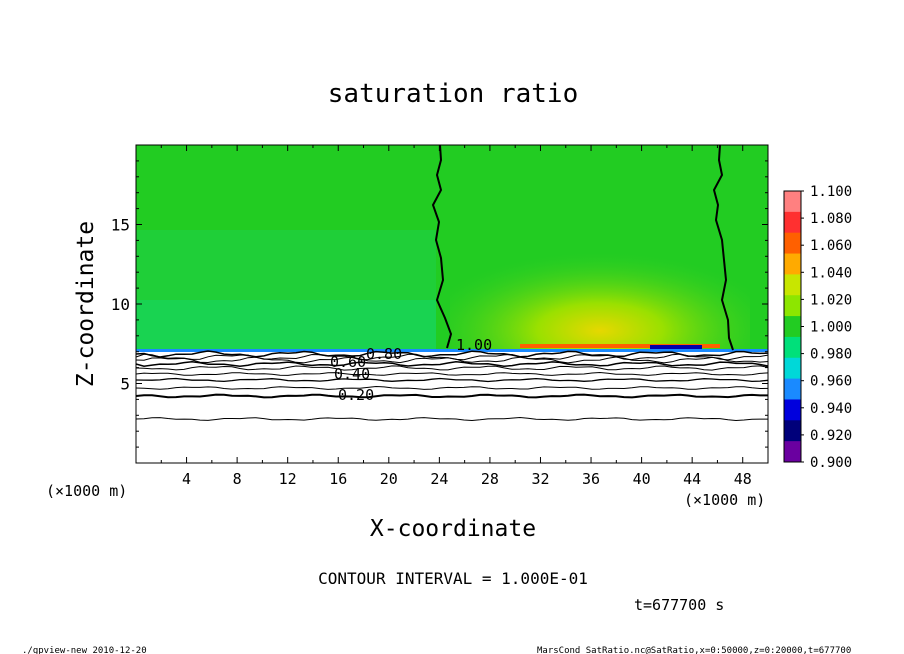 This screenshot has height=654, width=904. Describe the element at coordinates (237, 479) in the screenshot. I see `x-tick-label: 8` at that location.